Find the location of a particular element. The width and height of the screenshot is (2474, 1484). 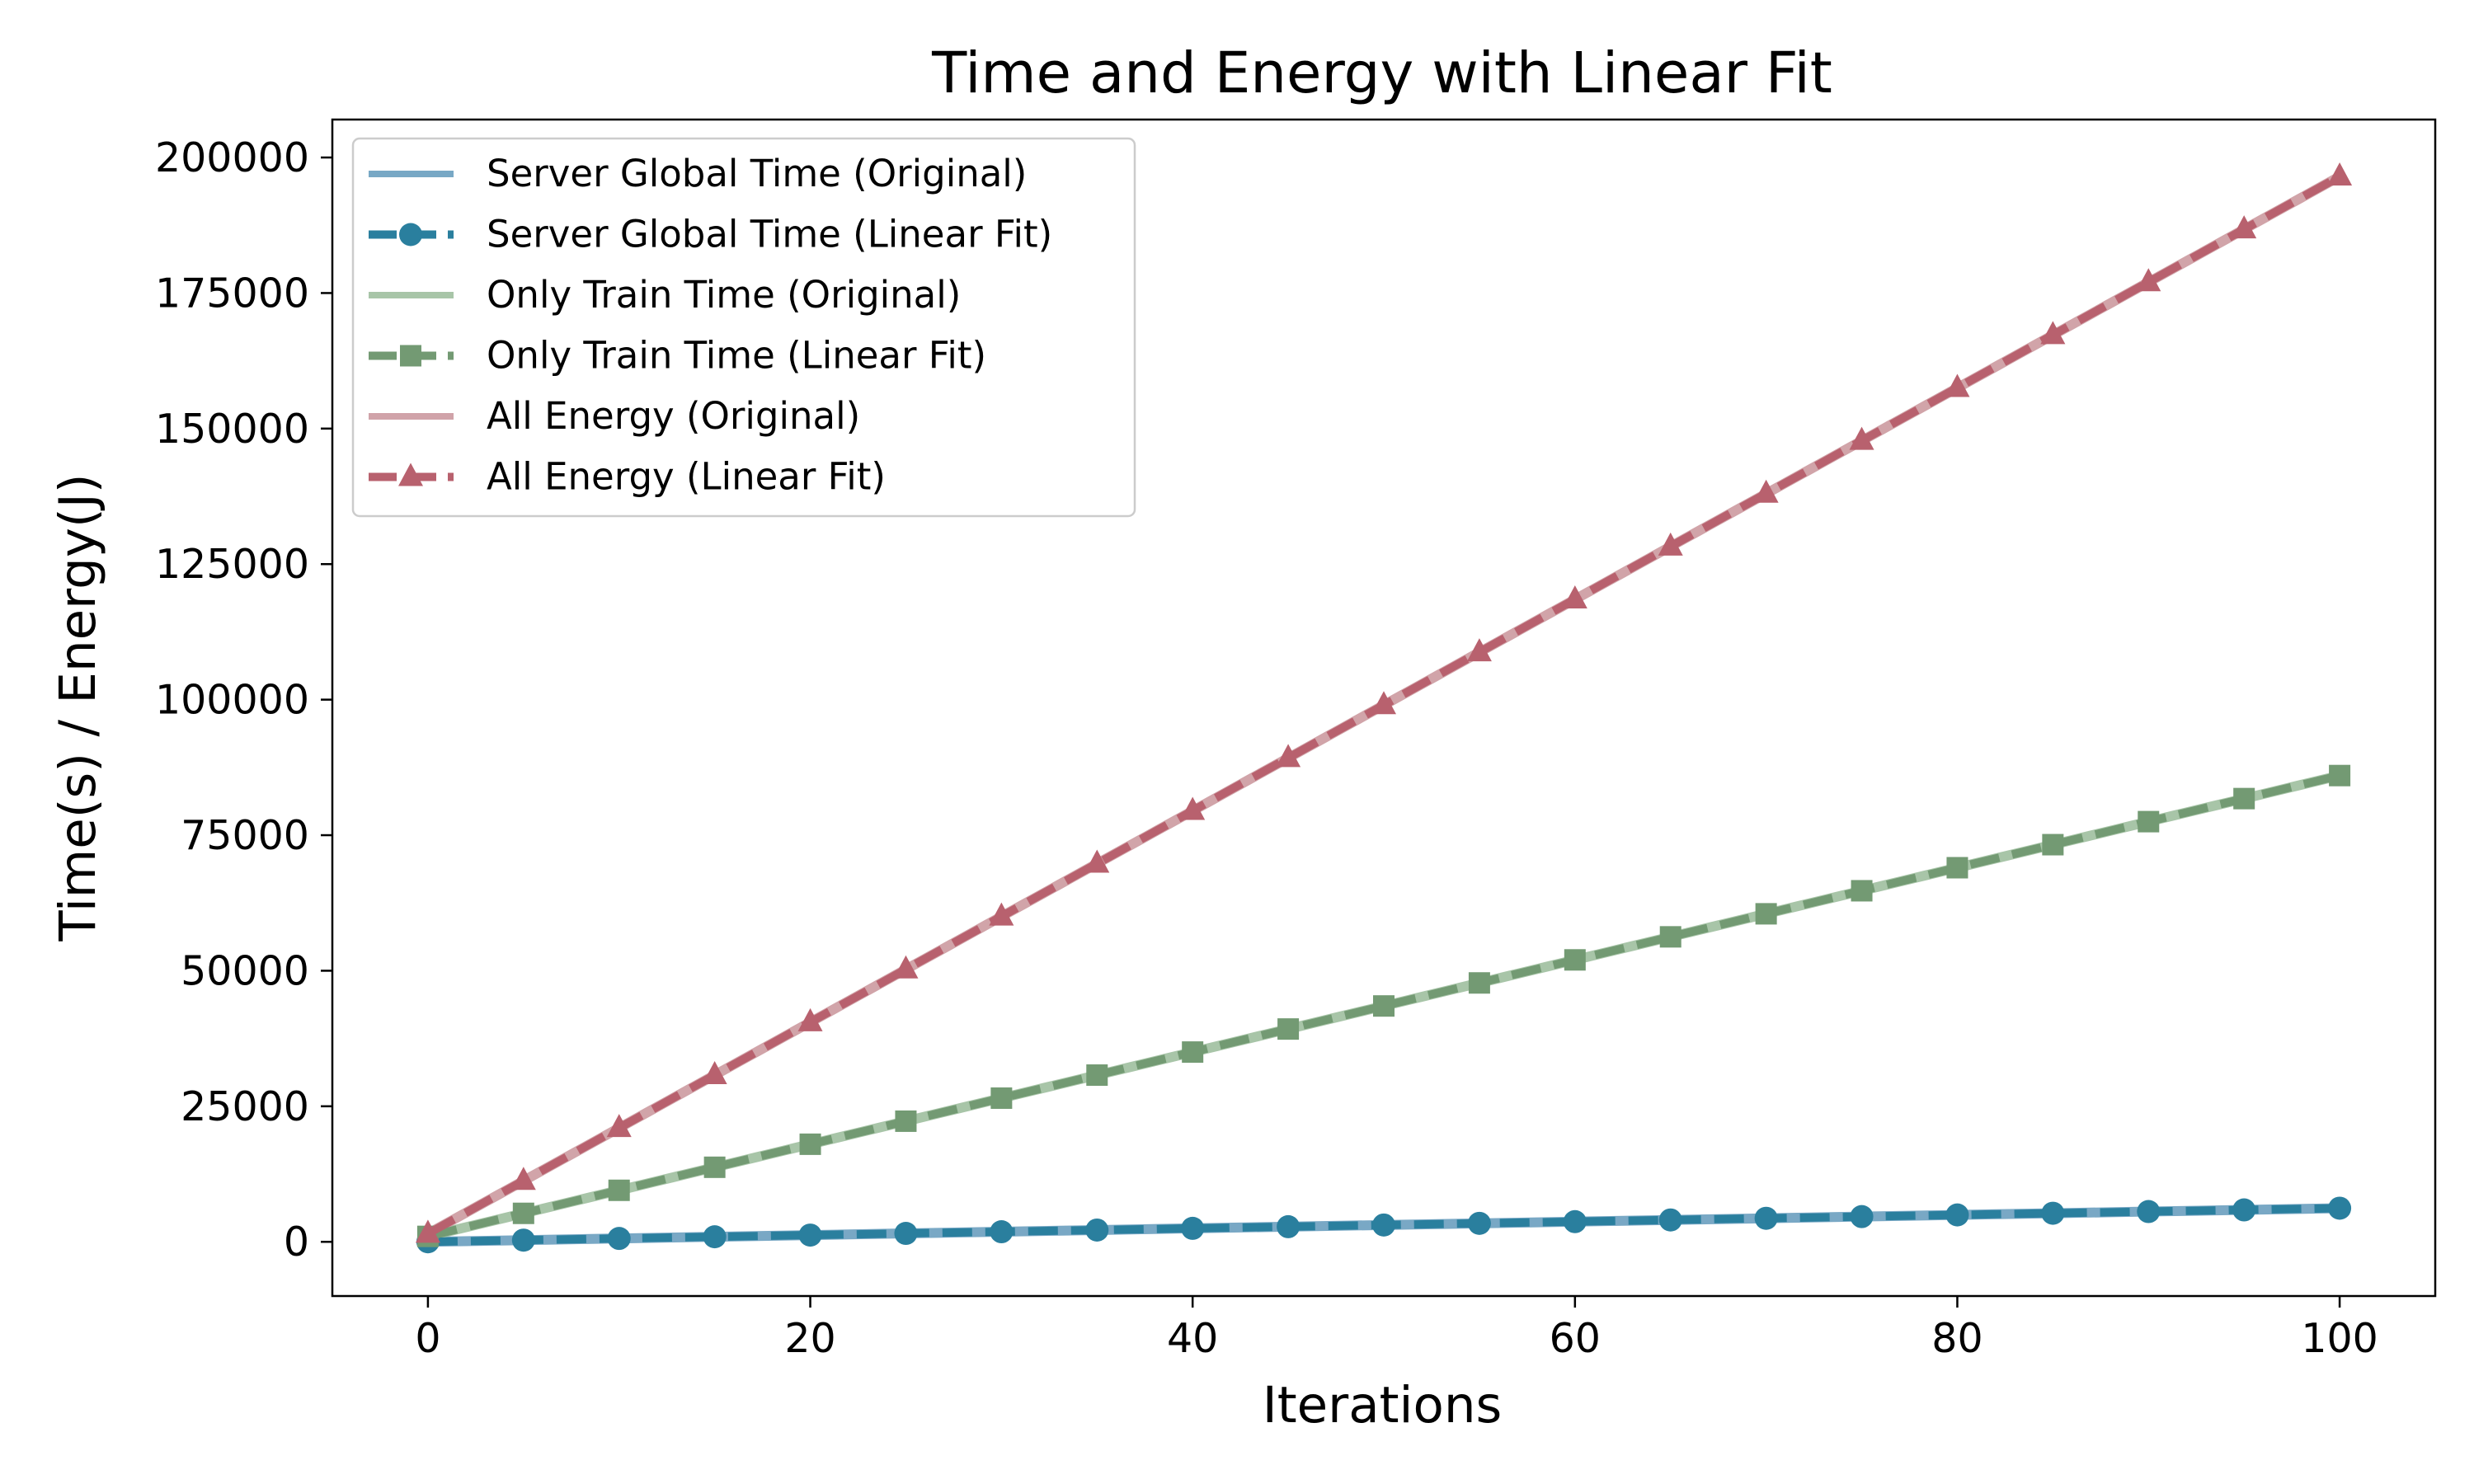

legend-item-all-energy-original: All Energy (Original) is located at coordinates (614, 416).